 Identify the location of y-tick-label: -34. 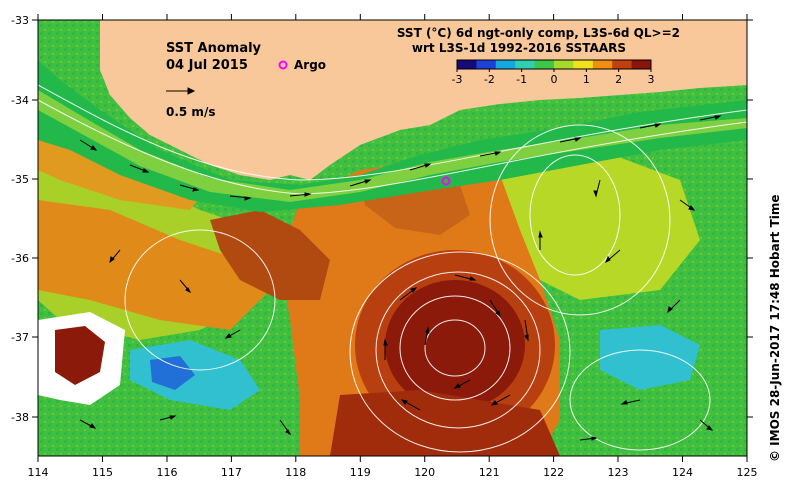
(20, 100).